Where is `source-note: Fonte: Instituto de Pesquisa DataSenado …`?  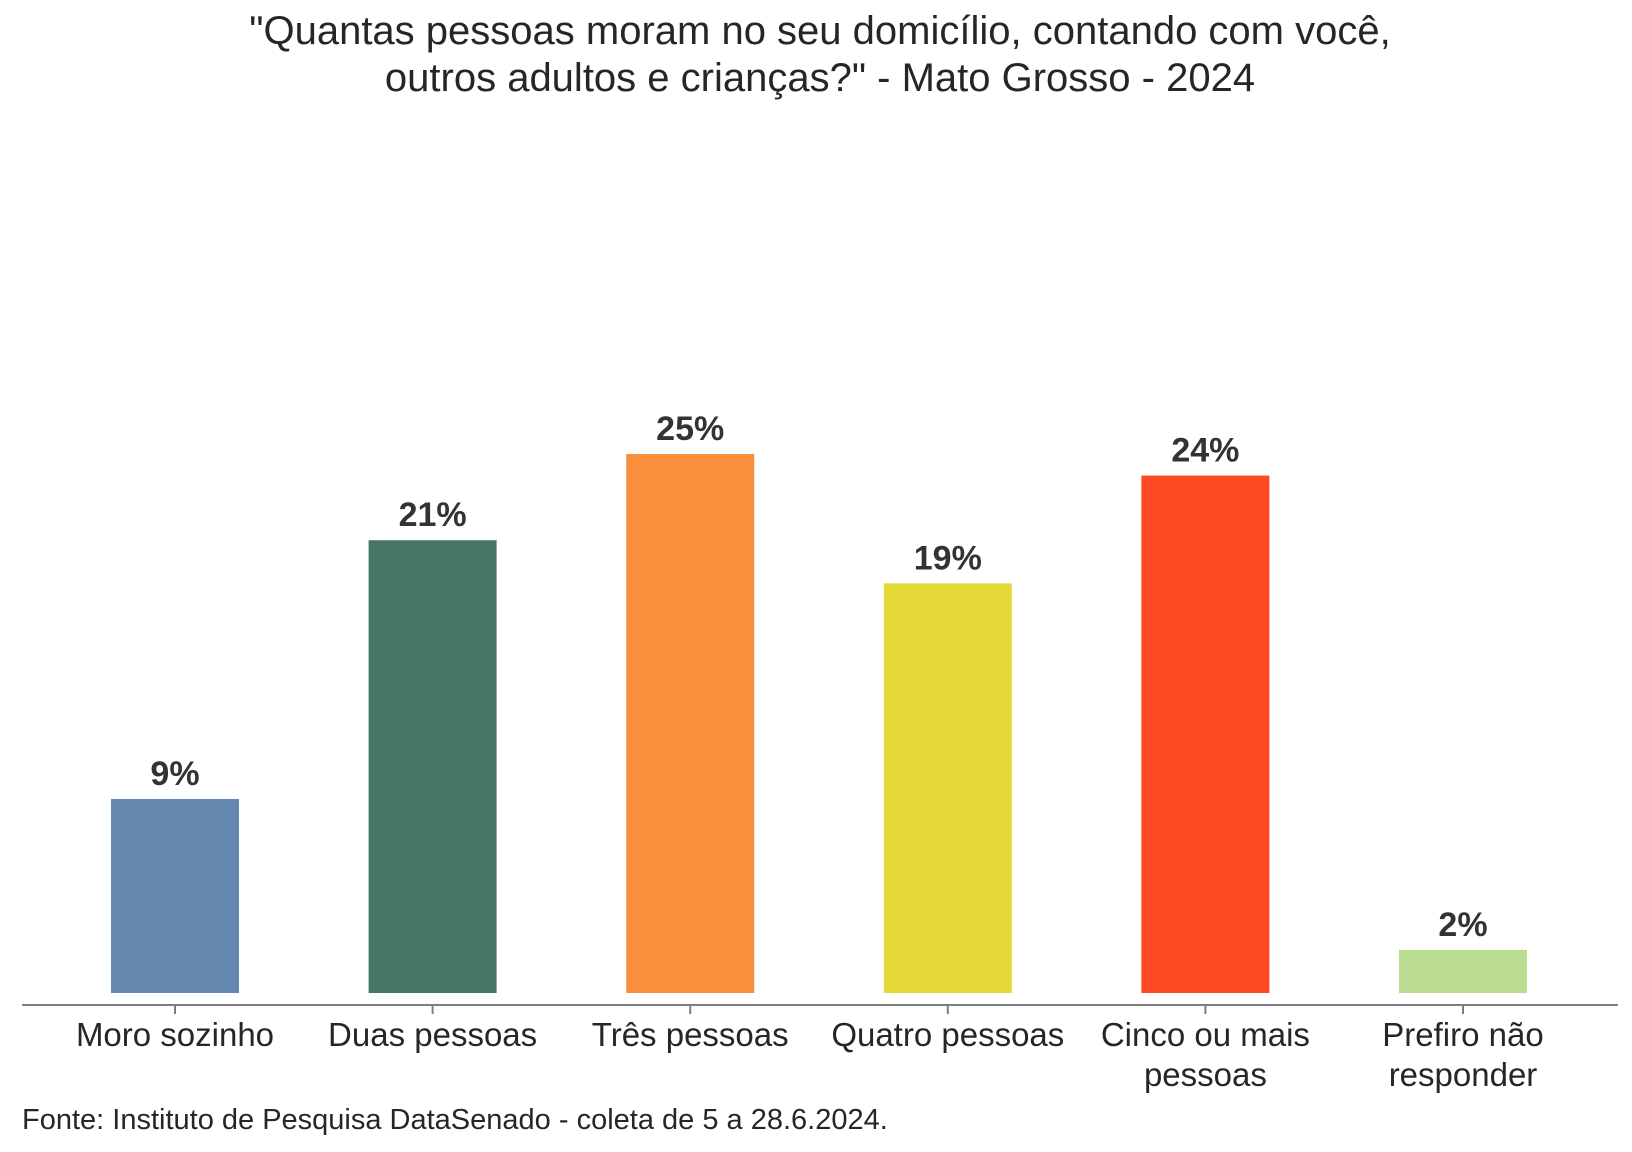 source-note: Fonte: Instituto de Pesquisa DataSenado … is located at coordinates (455, 1120).